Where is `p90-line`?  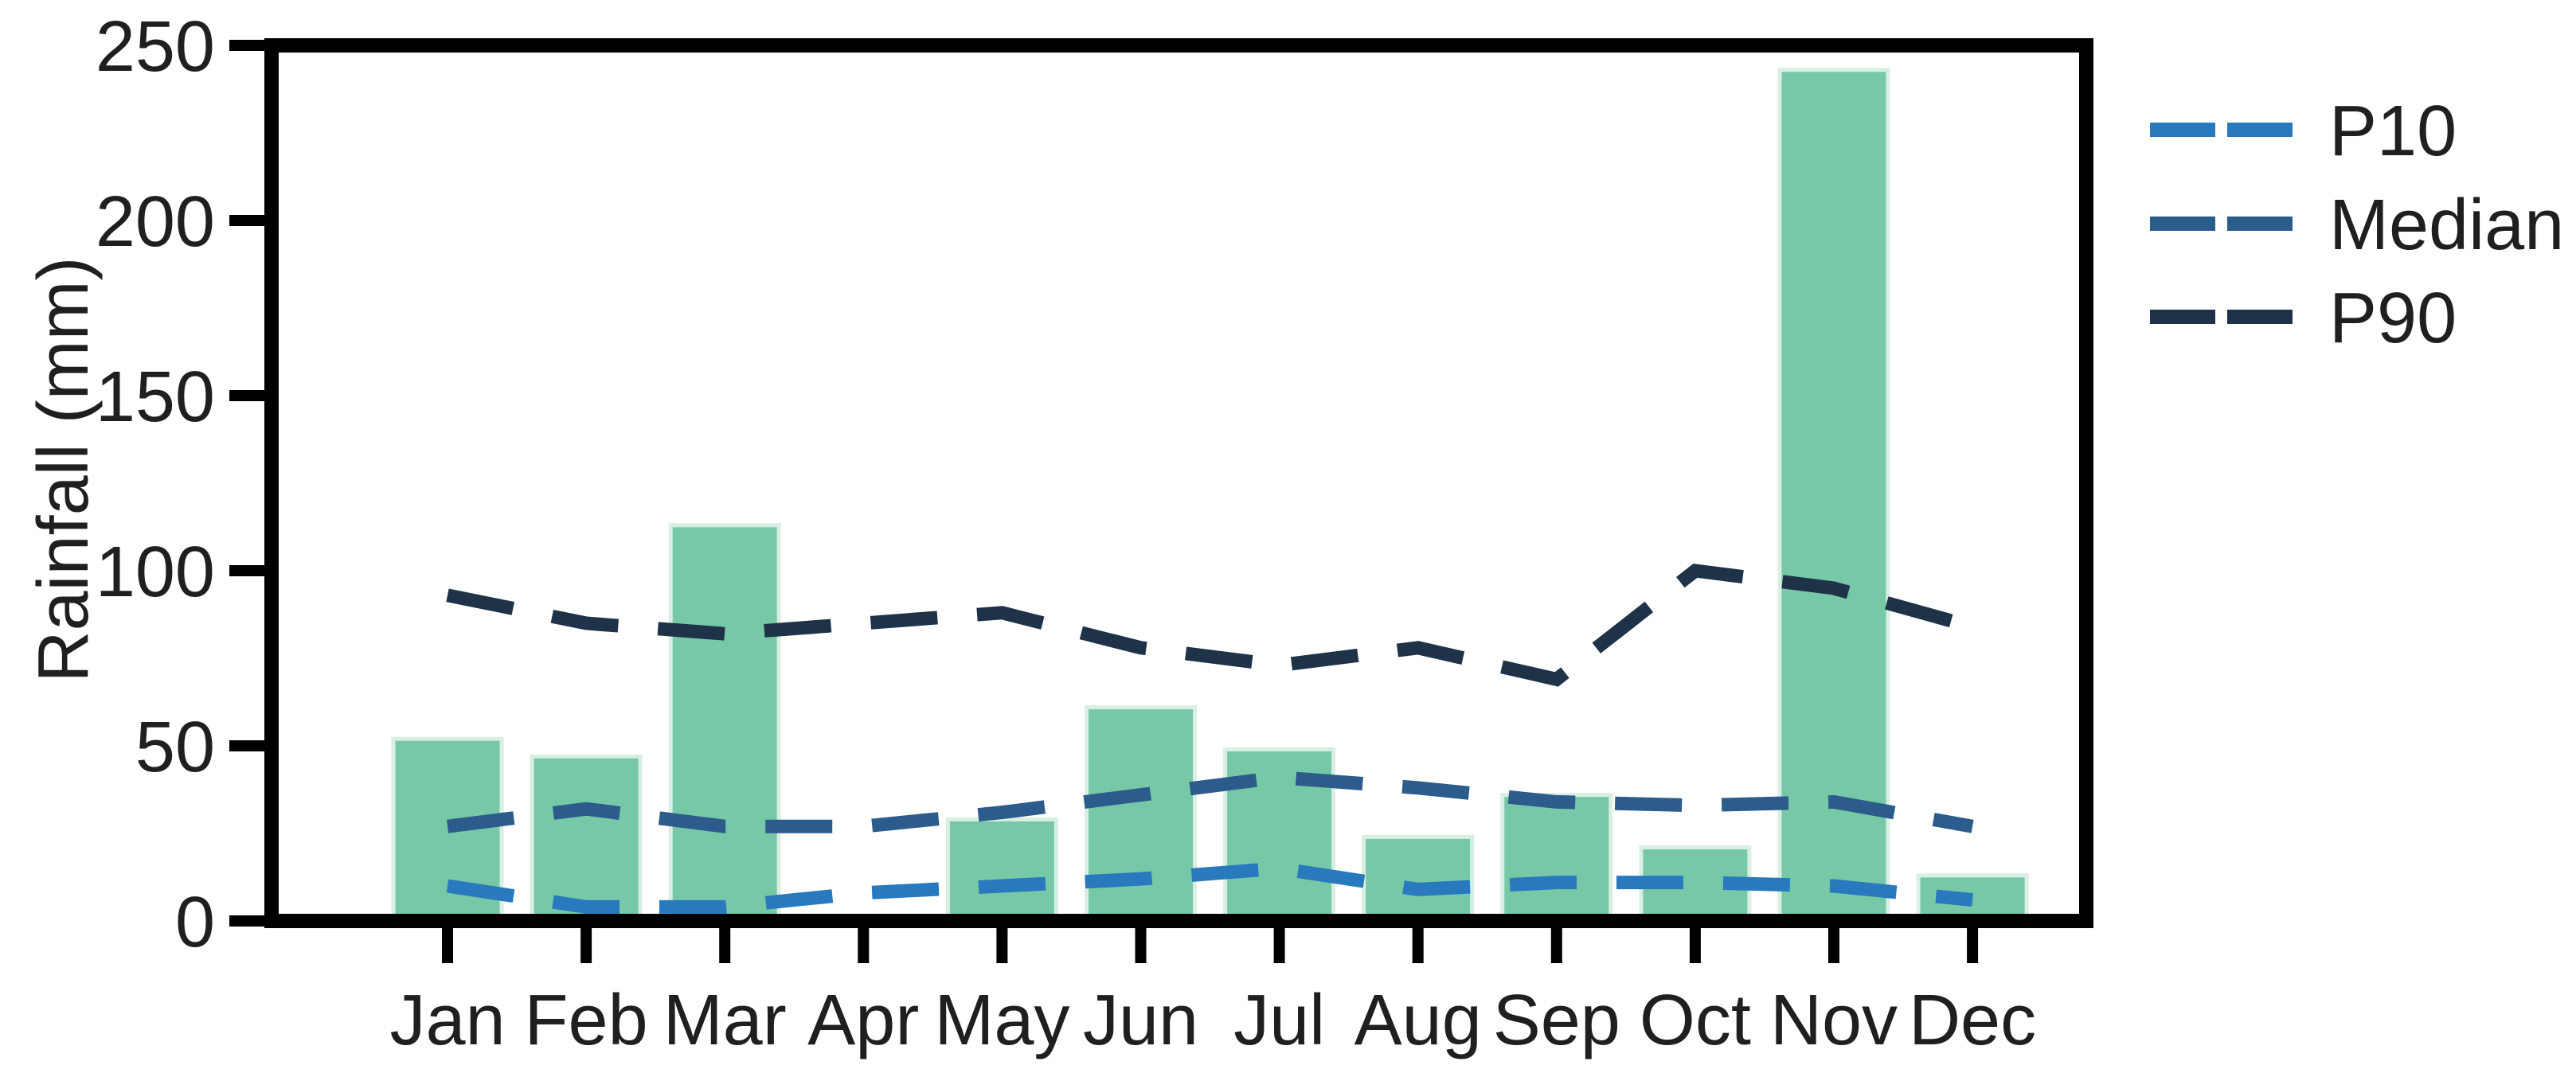
p90-line is located at coordinates (1210, 625).